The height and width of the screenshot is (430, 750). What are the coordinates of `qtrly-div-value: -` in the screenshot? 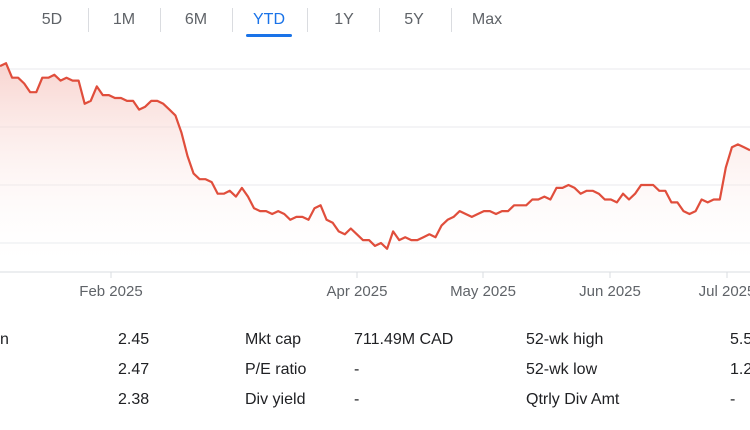 It's located at (733, 399).